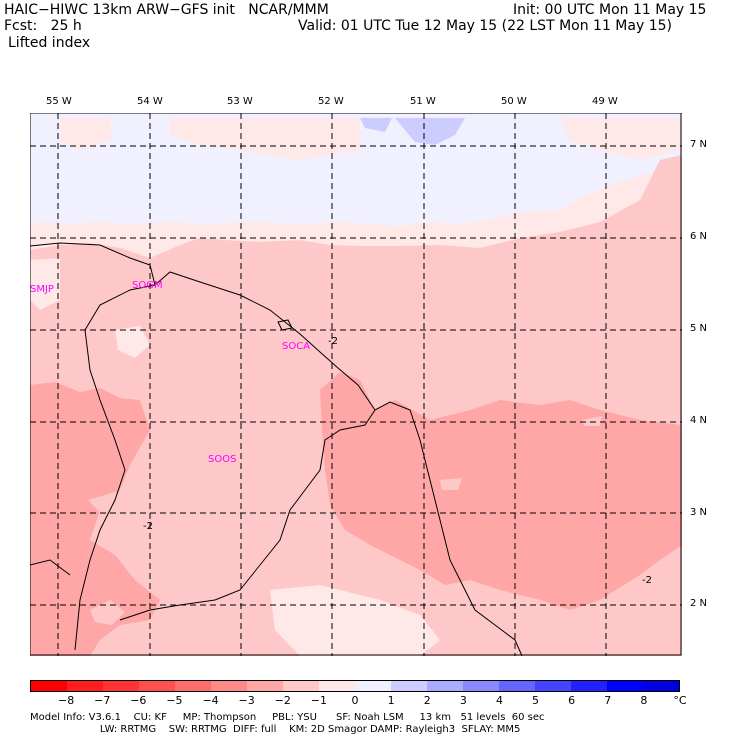  I want to click on colorbar-tick-label: −3, so click(246, 700).